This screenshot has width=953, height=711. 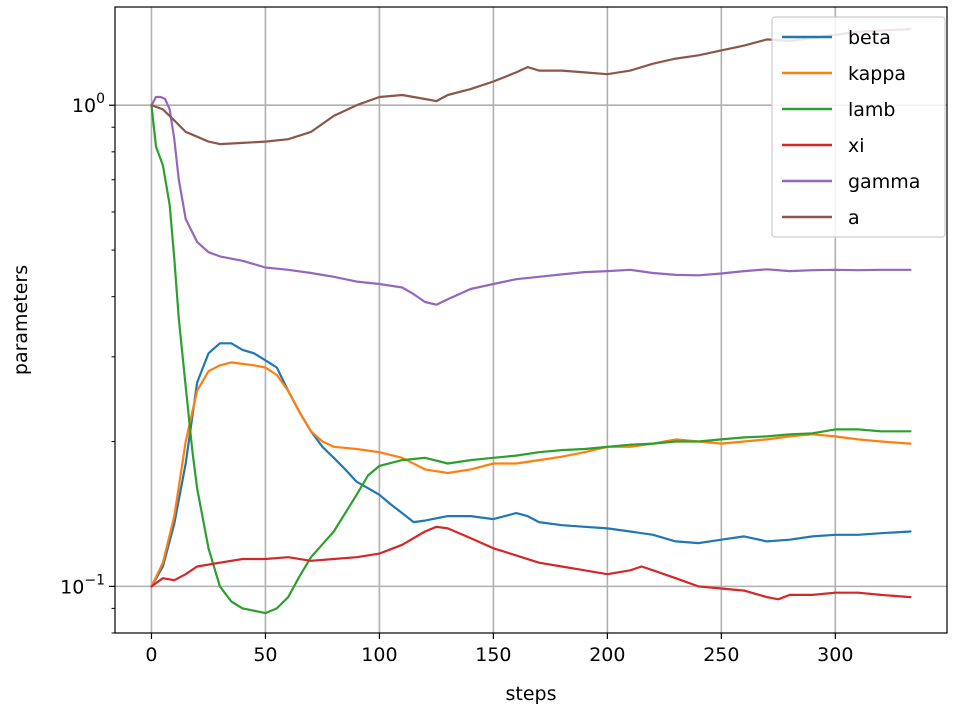 I want to click on x-tick-label: 150, so click(x=493, y=655).